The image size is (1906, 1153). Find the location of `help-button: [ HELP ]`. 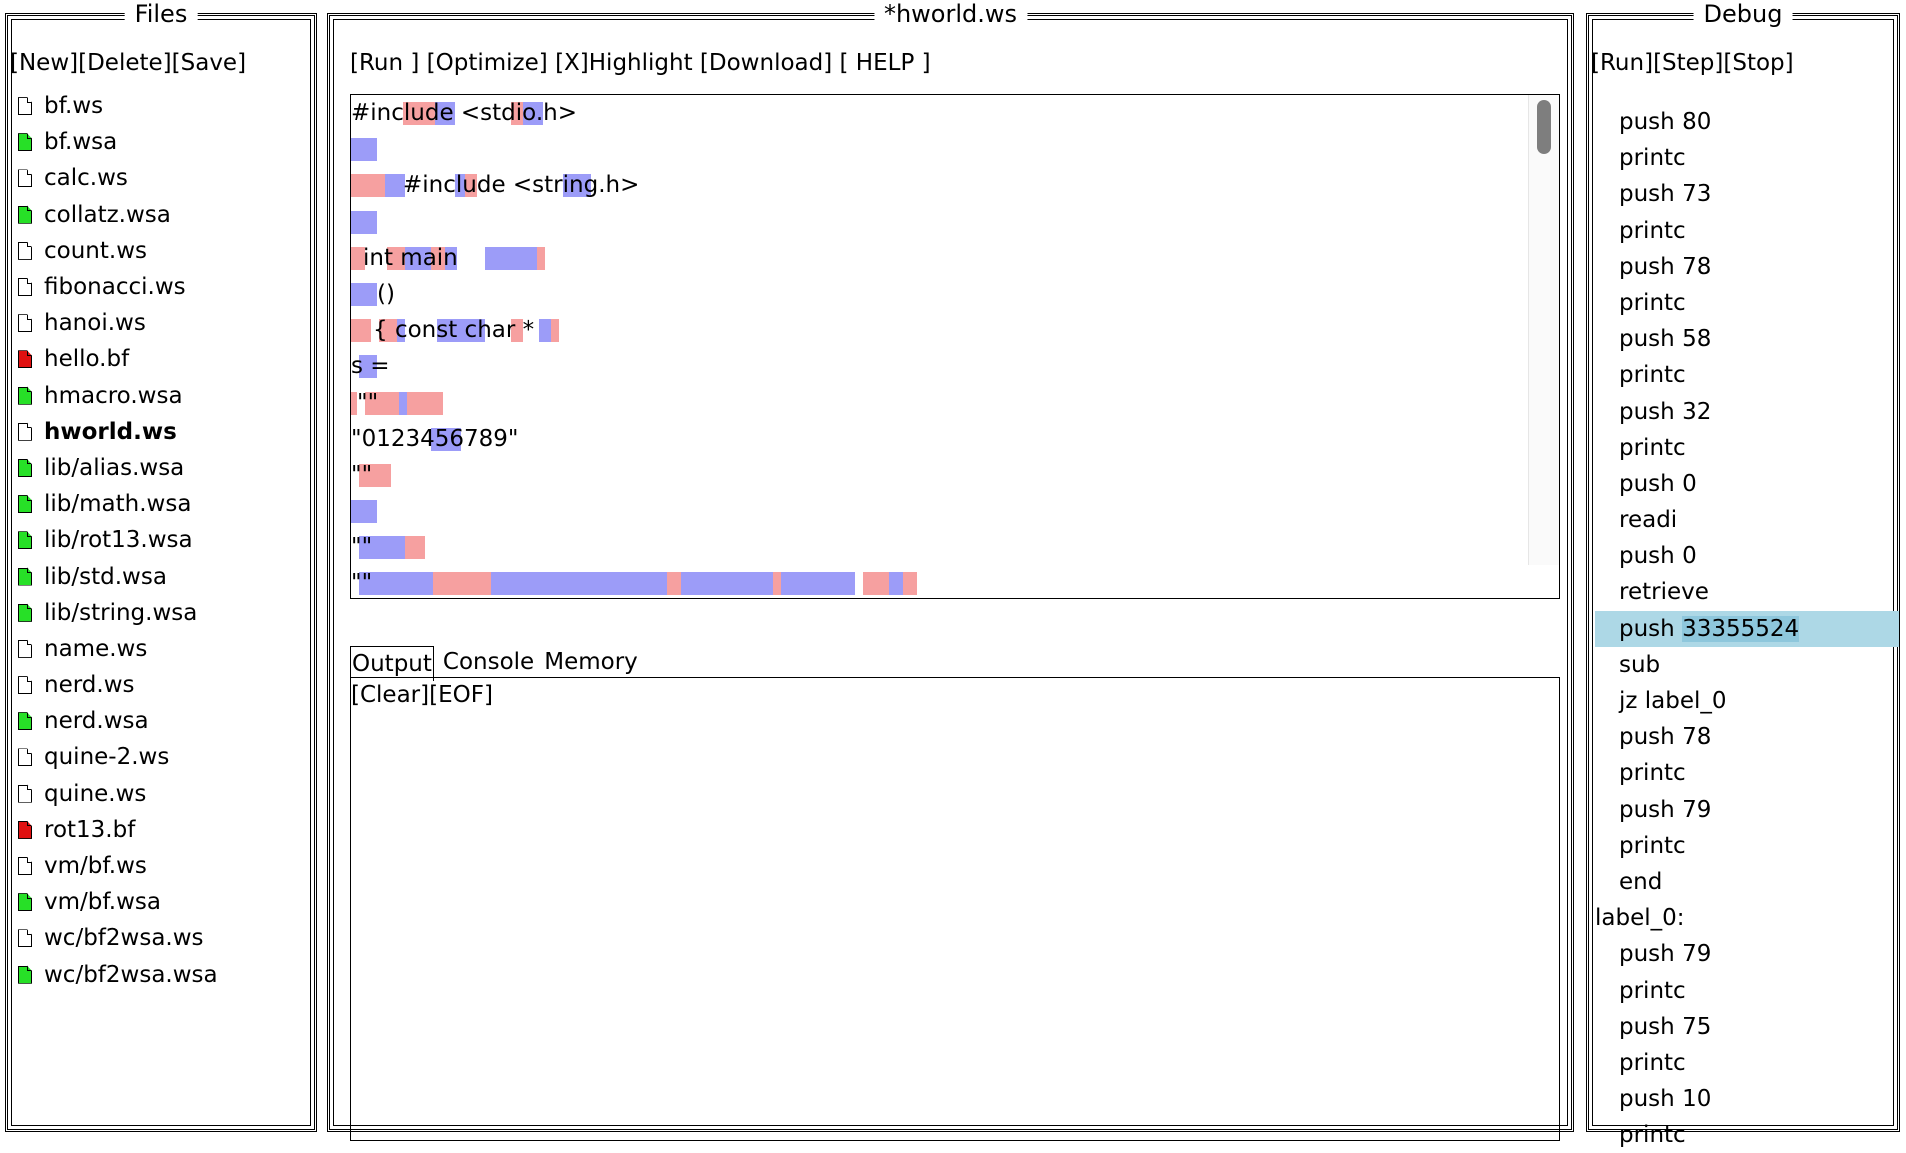

help-button: [ HELP ] is located at coordinates (885, 63).